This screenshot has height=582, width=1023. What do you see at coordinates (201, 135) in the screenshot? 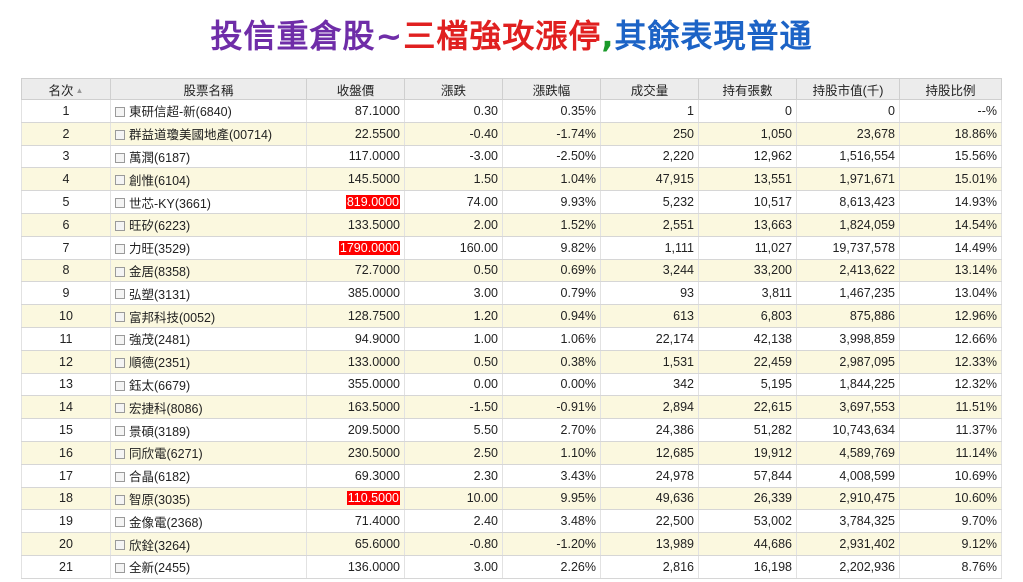
I see `stock-name: 群益道瓊美國地產(00714)` at bounding box center [201, 135].